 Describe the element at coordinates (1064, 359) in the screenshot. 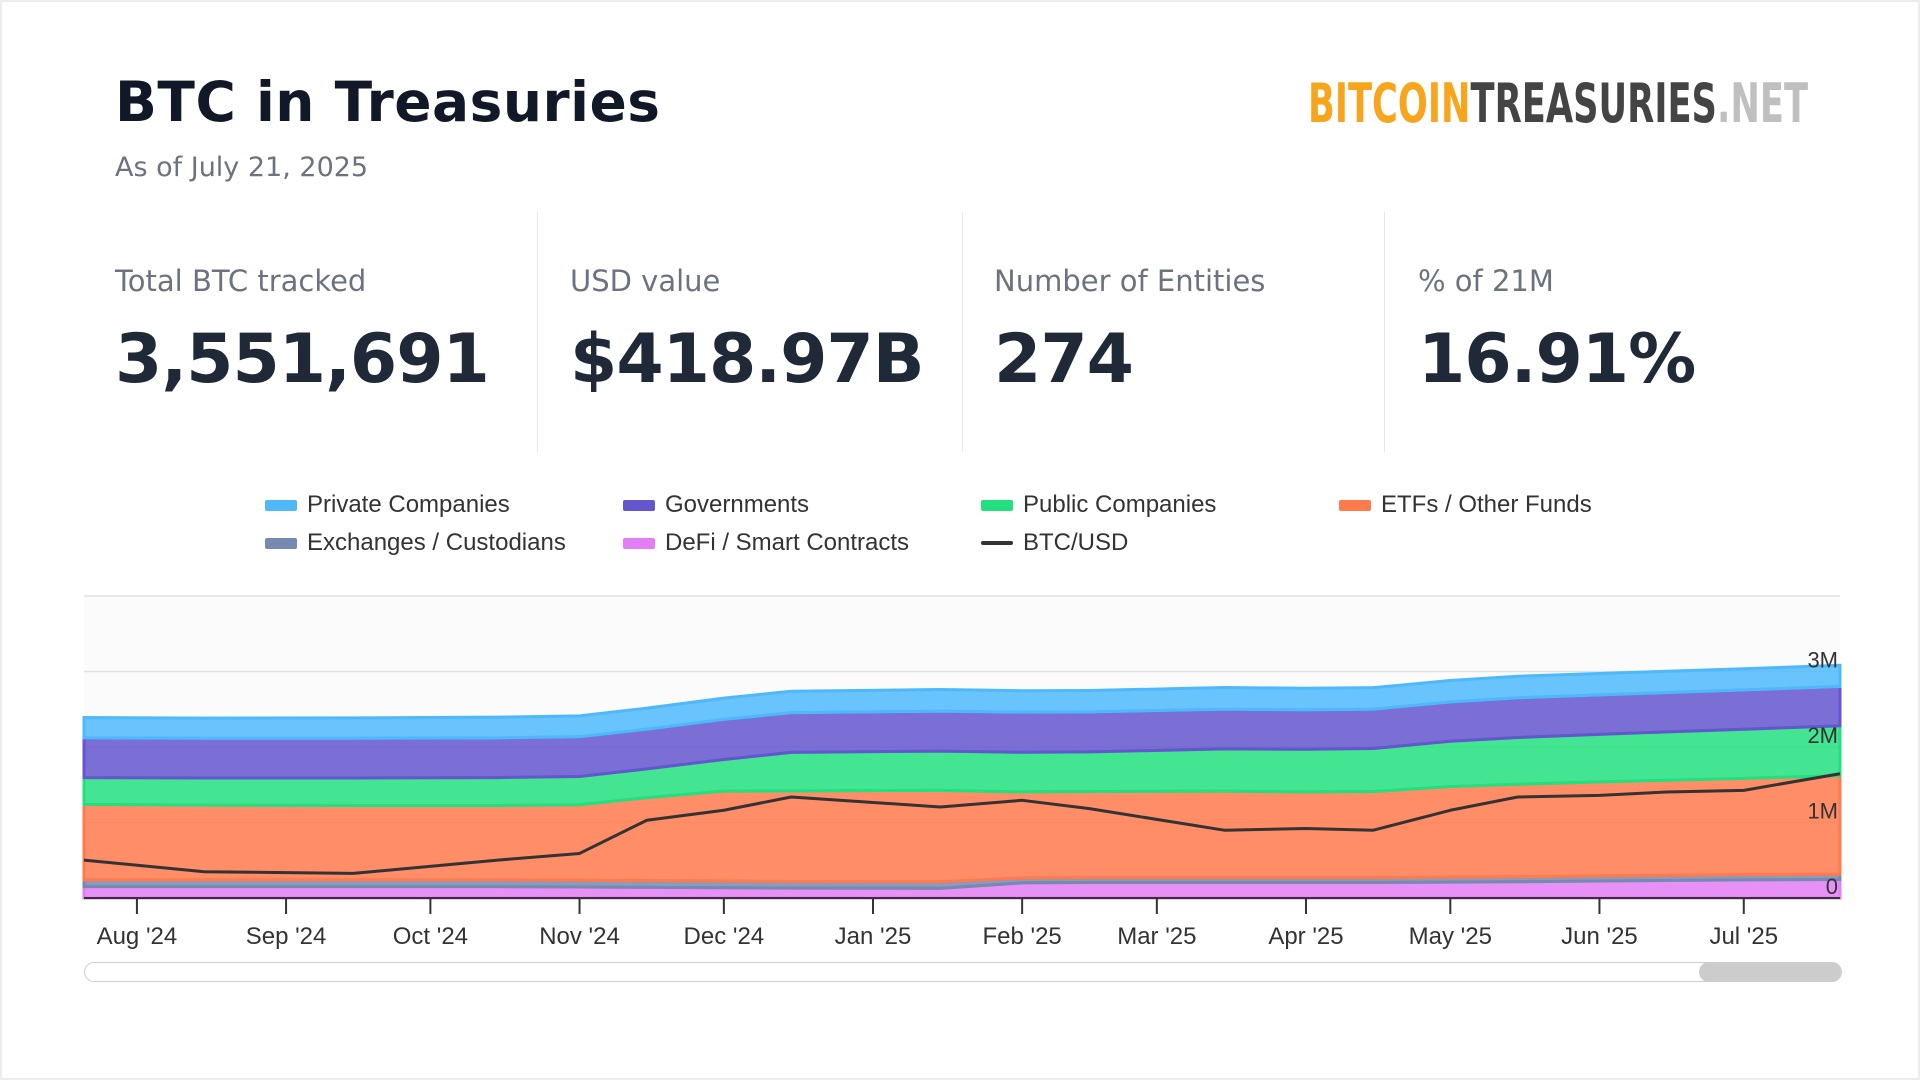

I see `stat-value: 274` at that location.